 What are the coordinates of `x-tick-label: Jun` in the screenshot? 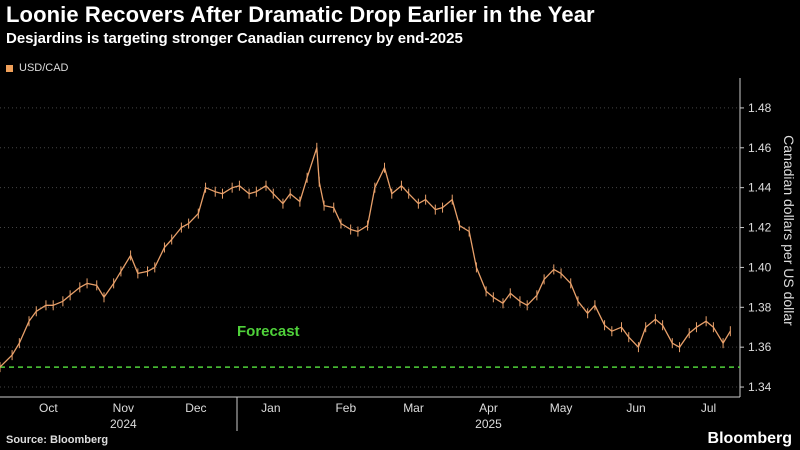 It's located at (635, 408).